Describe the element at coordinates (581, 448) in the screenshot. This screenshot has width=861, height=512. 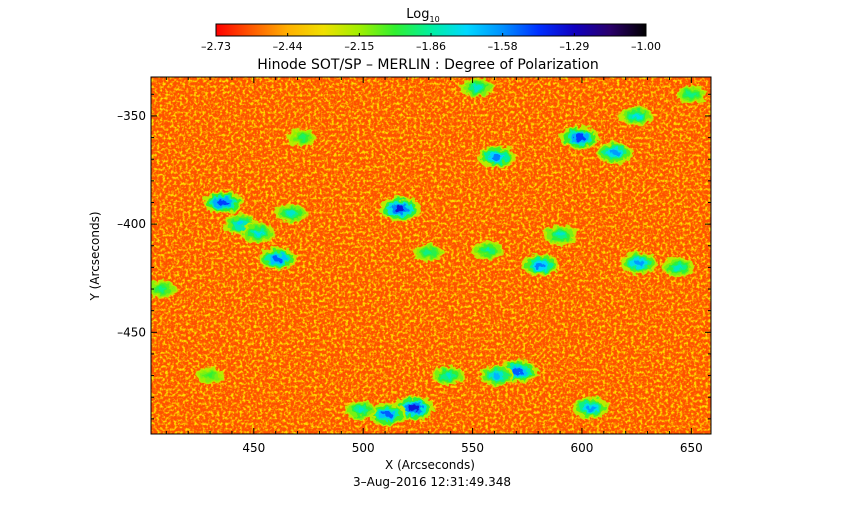
I see `x-tick-label: 600` at that location.